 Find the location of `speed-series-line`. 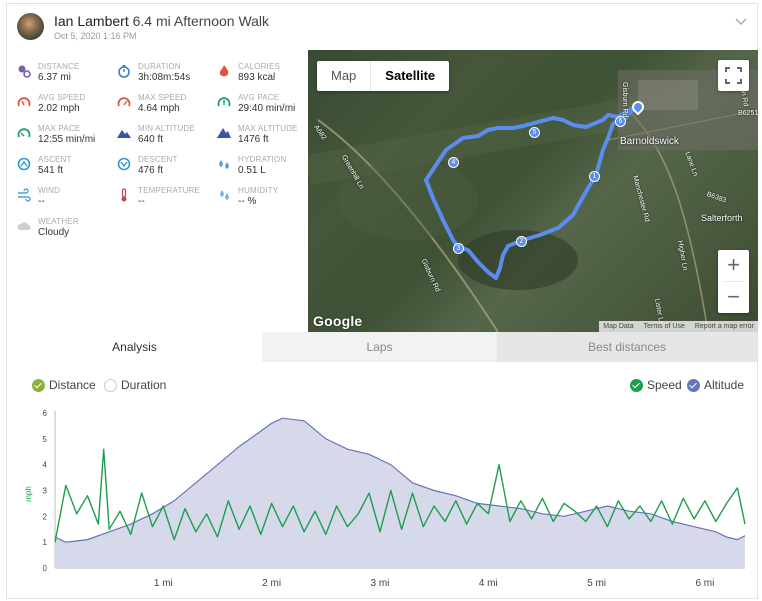

speed-series-line is located at coordinates (400, 495).